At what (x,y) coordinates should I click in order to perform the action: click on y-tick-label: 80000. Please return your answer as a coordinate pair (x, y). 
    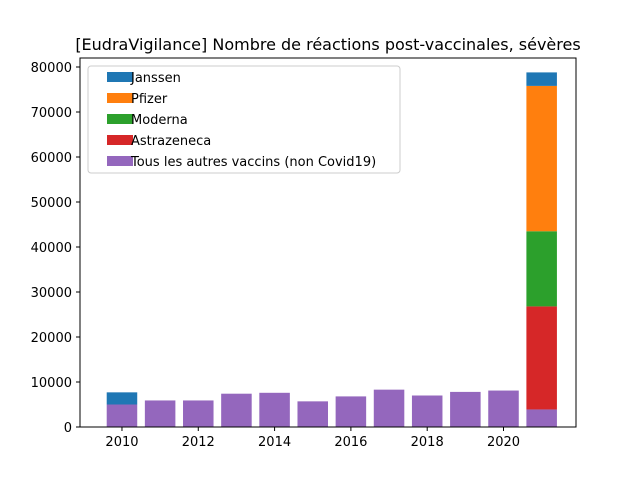
    Looking at the image, I should click on (51, 68).